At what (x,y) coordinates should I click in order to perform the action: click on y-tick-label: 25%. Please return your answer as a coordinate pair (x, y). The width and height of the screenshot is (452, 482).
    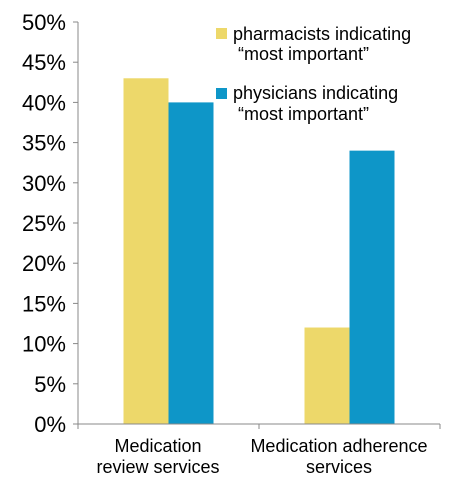
    Looking at the image, I should click on (44, 223).